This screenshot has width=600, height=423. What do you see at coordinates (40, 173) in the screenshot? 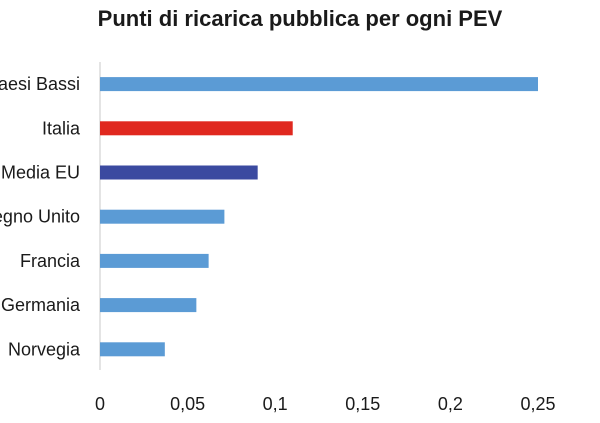
I see `category-label-media-eu: Media EU` at bounding box center [40, 173].